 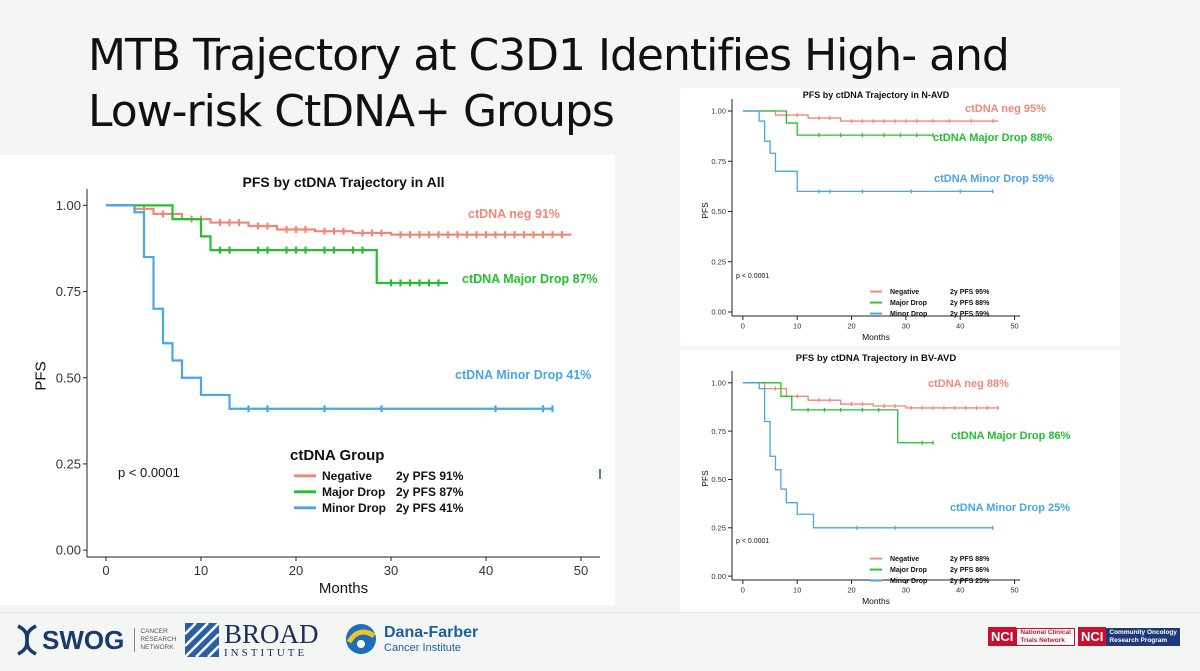 I want to click on broad-sub: INSTITUTE, so click(x=266, y=653).